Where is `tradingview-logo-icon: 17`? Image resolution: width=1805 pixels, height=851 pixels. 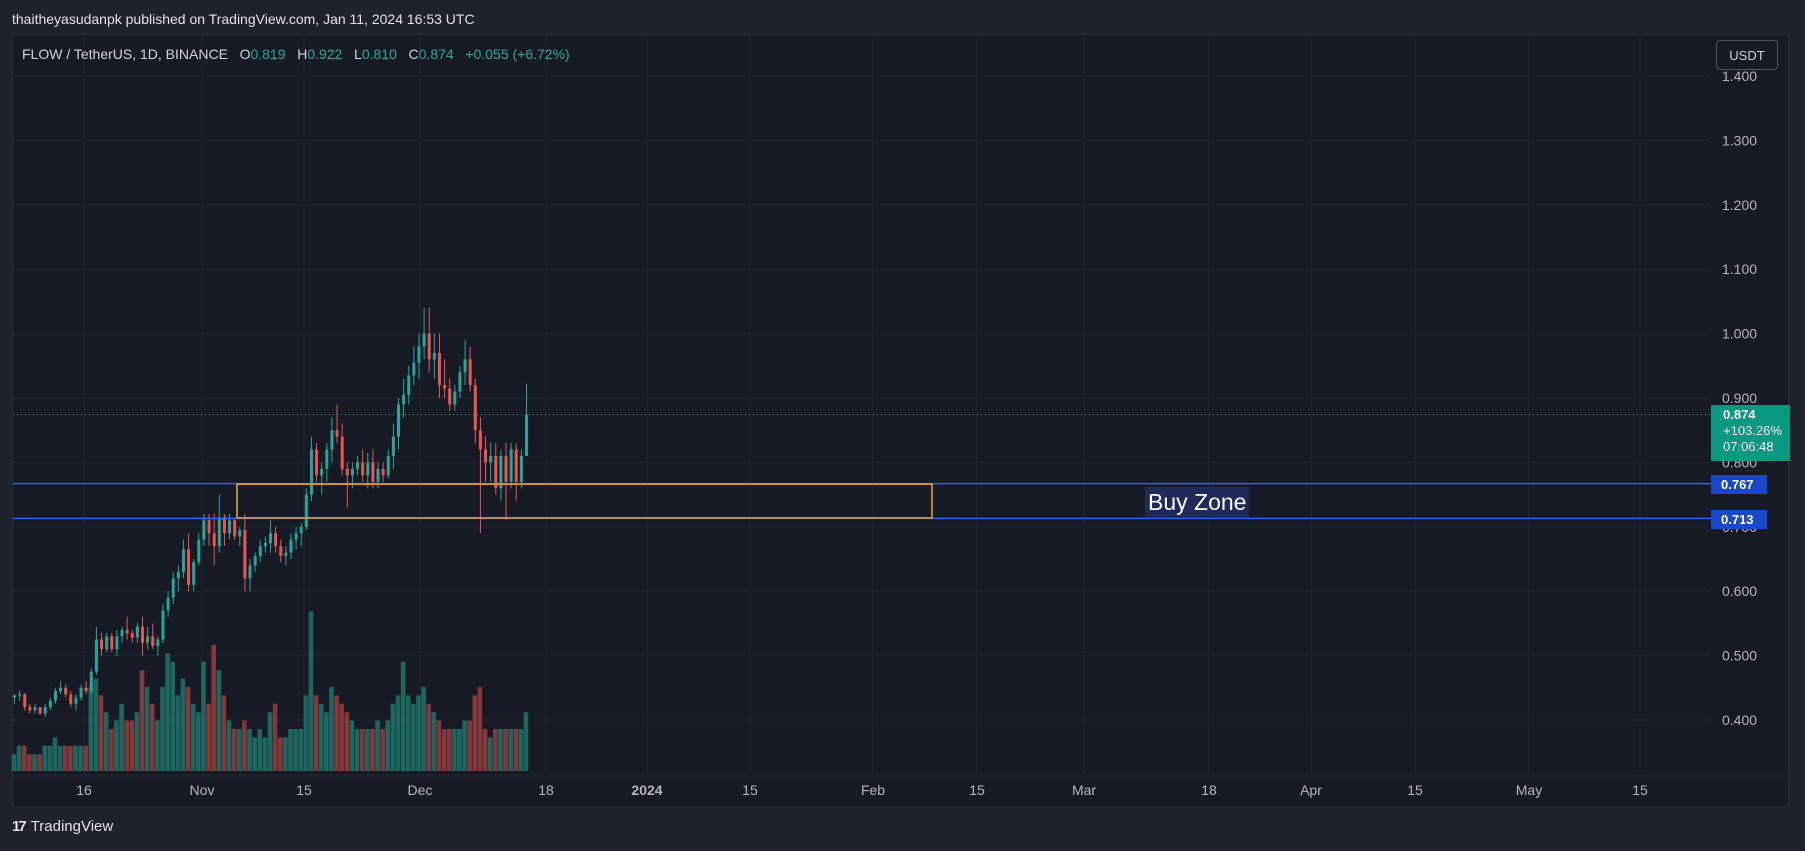
tradingview-logo-icon: 17 is located at coordinates (19, 826).